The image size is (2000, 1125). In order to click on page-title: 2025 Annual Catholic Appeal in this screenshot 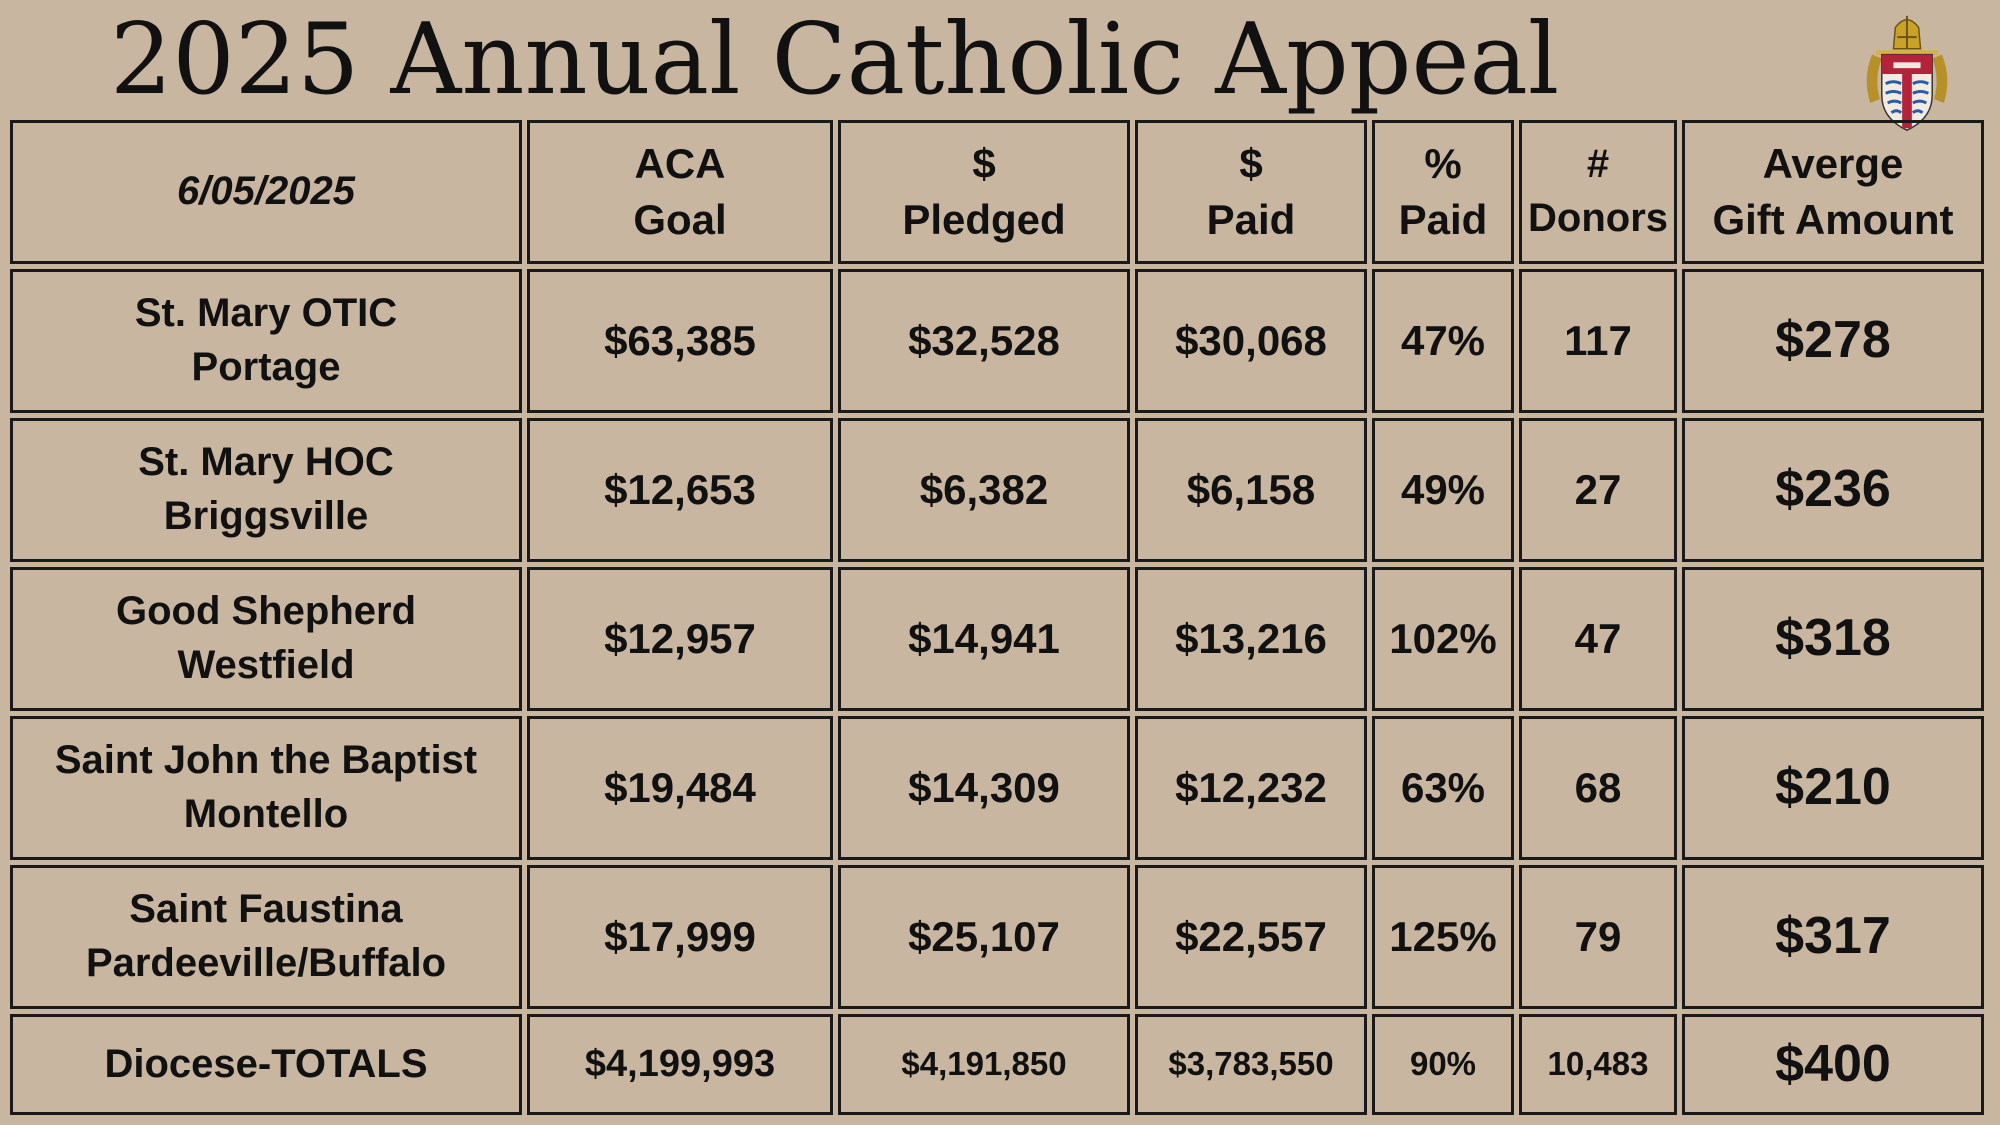, I will do `click(835, 60)`.